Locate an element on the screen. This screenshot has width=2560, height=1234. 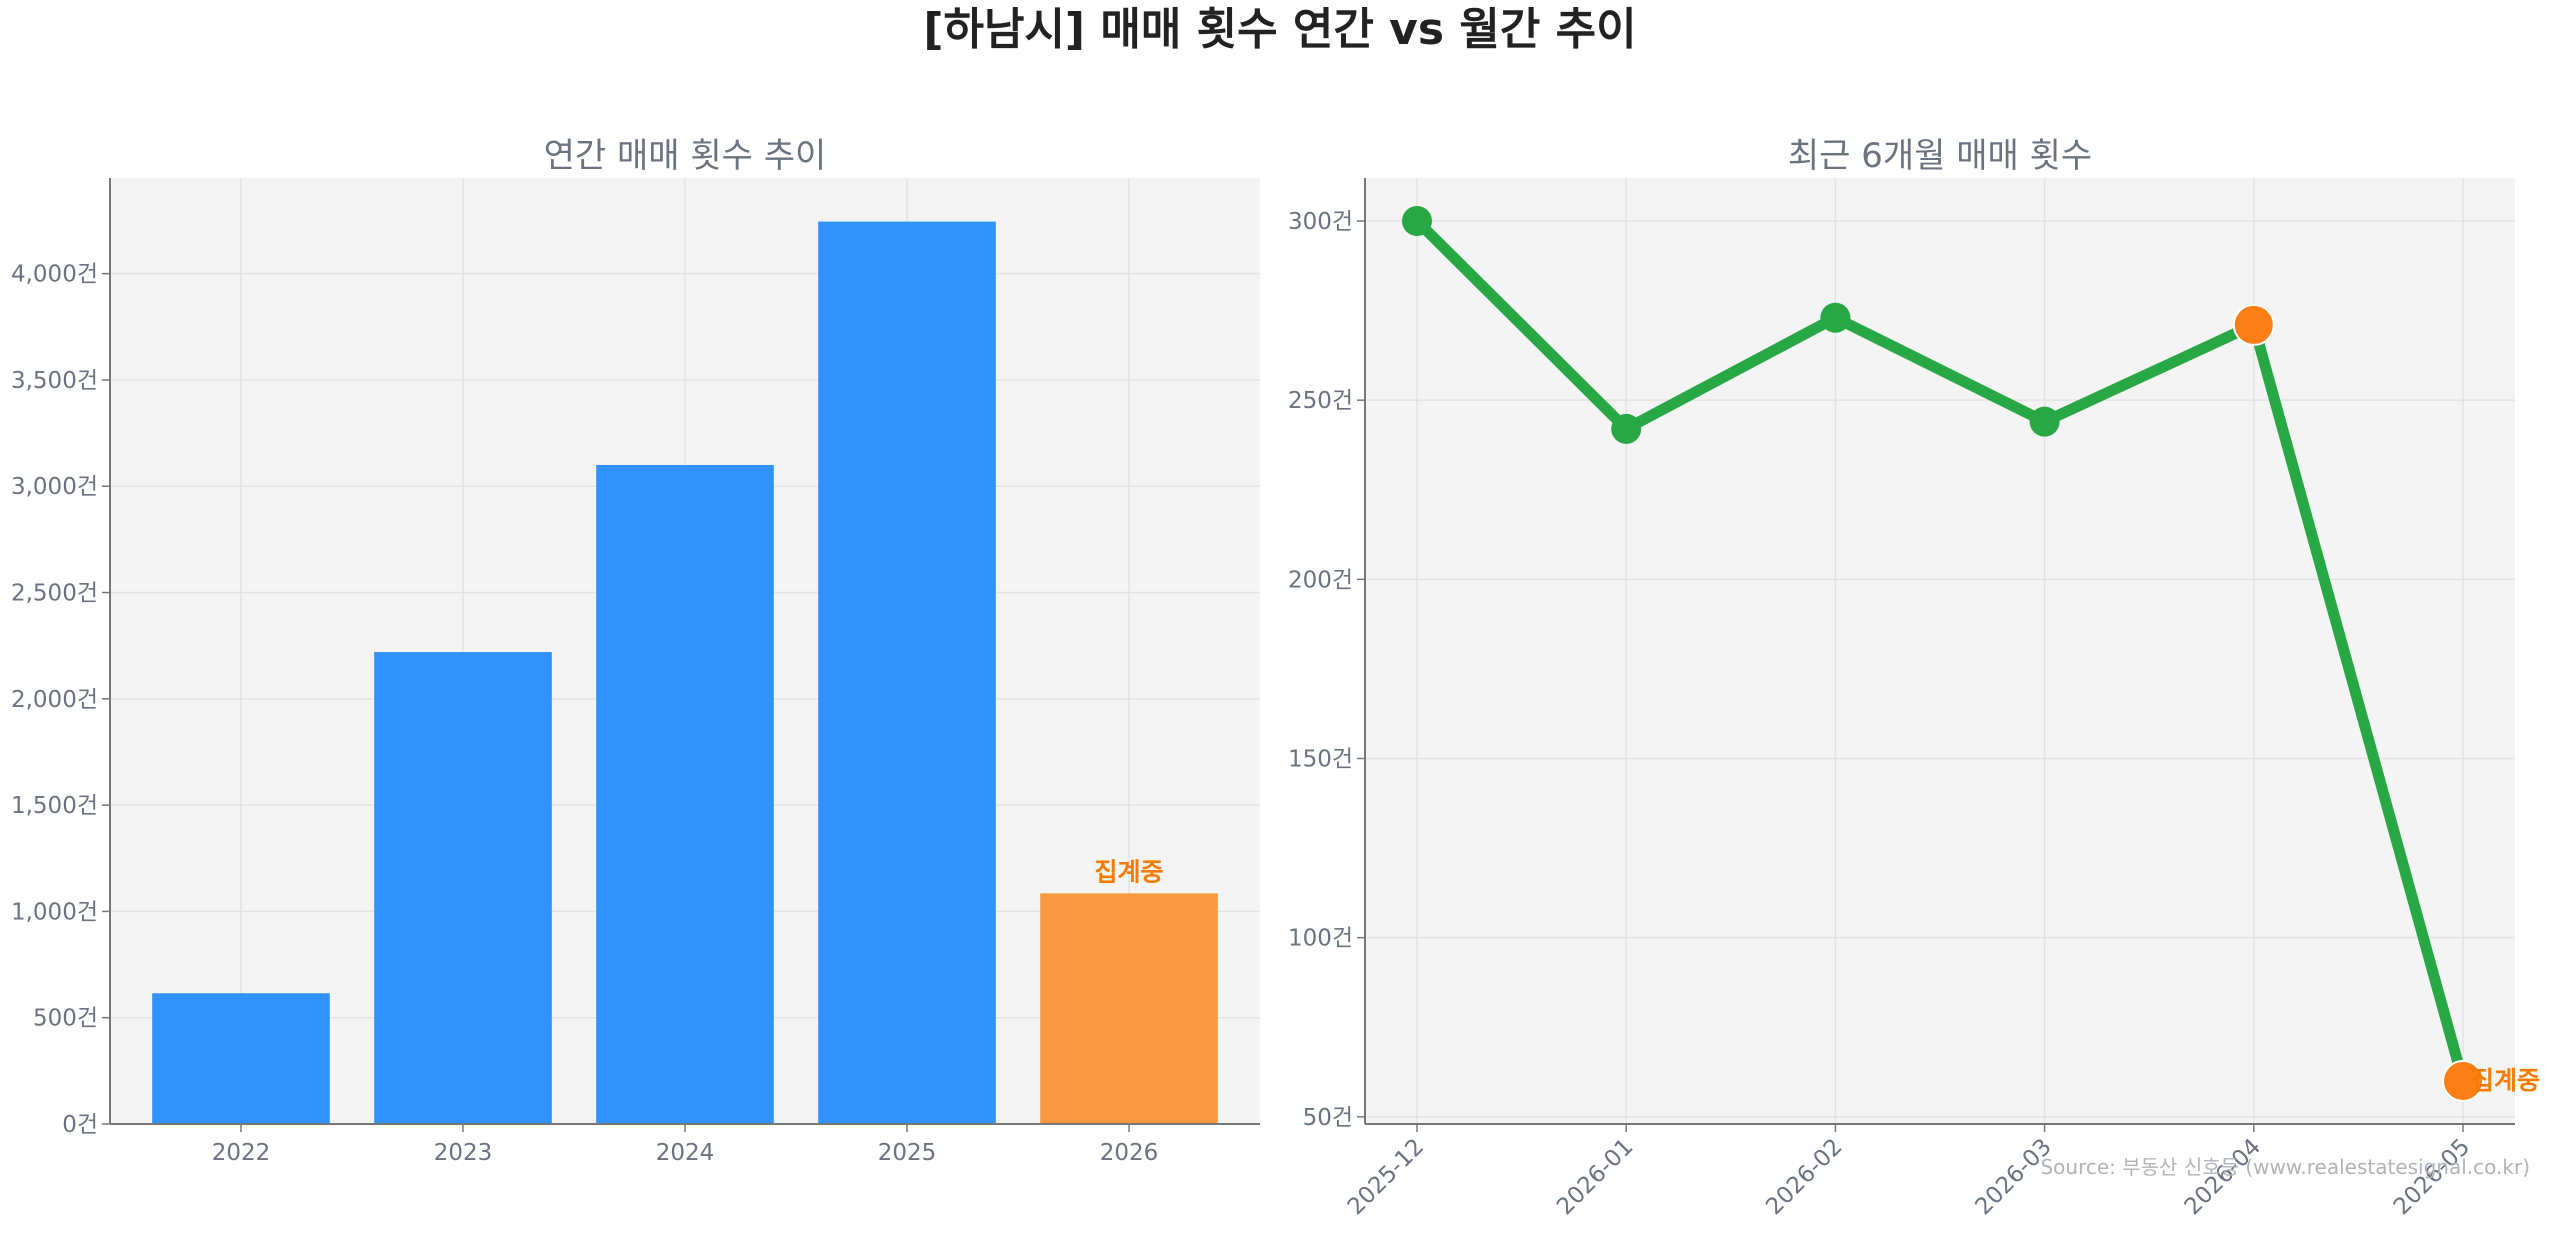
bar-in-progress is located at coordinates (1129, 1008).